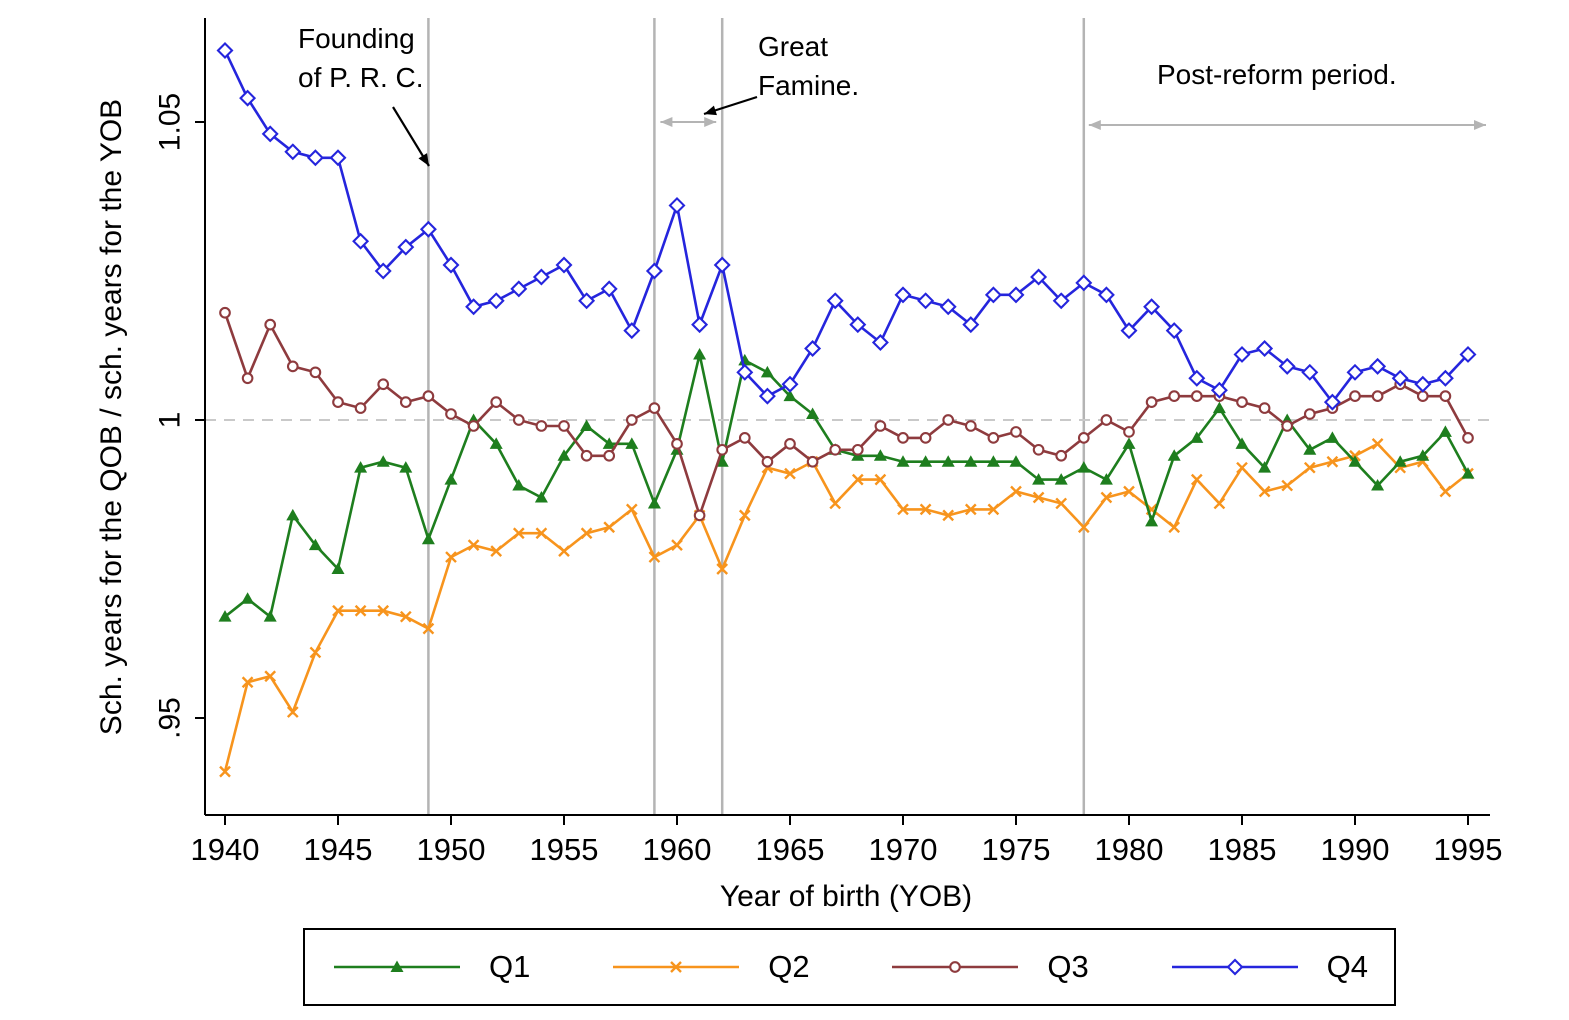  Describe the element at coordinates (170, 122) in the screenshot. I see `y-tick-label: 1.05` at that location.